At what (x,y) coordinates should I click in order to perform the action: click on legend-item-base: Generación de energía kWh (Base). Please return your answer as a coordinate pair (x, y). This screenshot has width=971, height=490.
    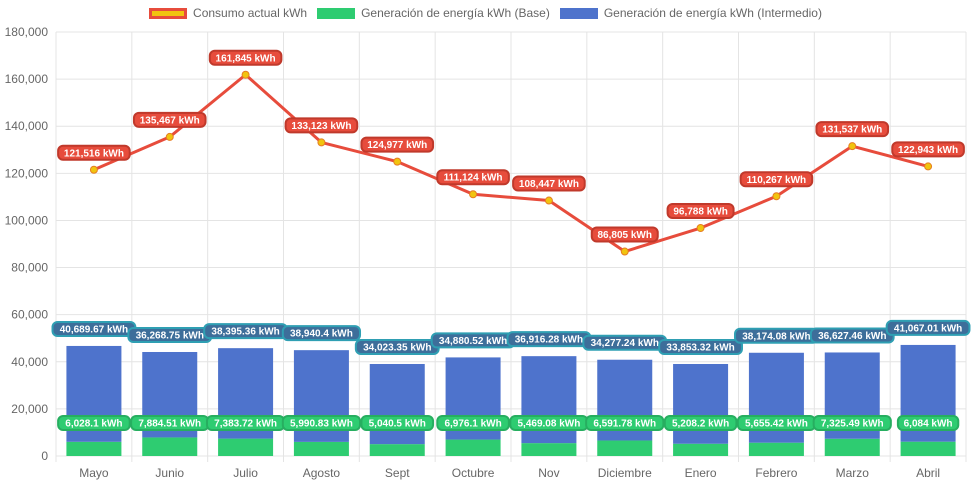
    Looking at the image, I should click on (433, 13).